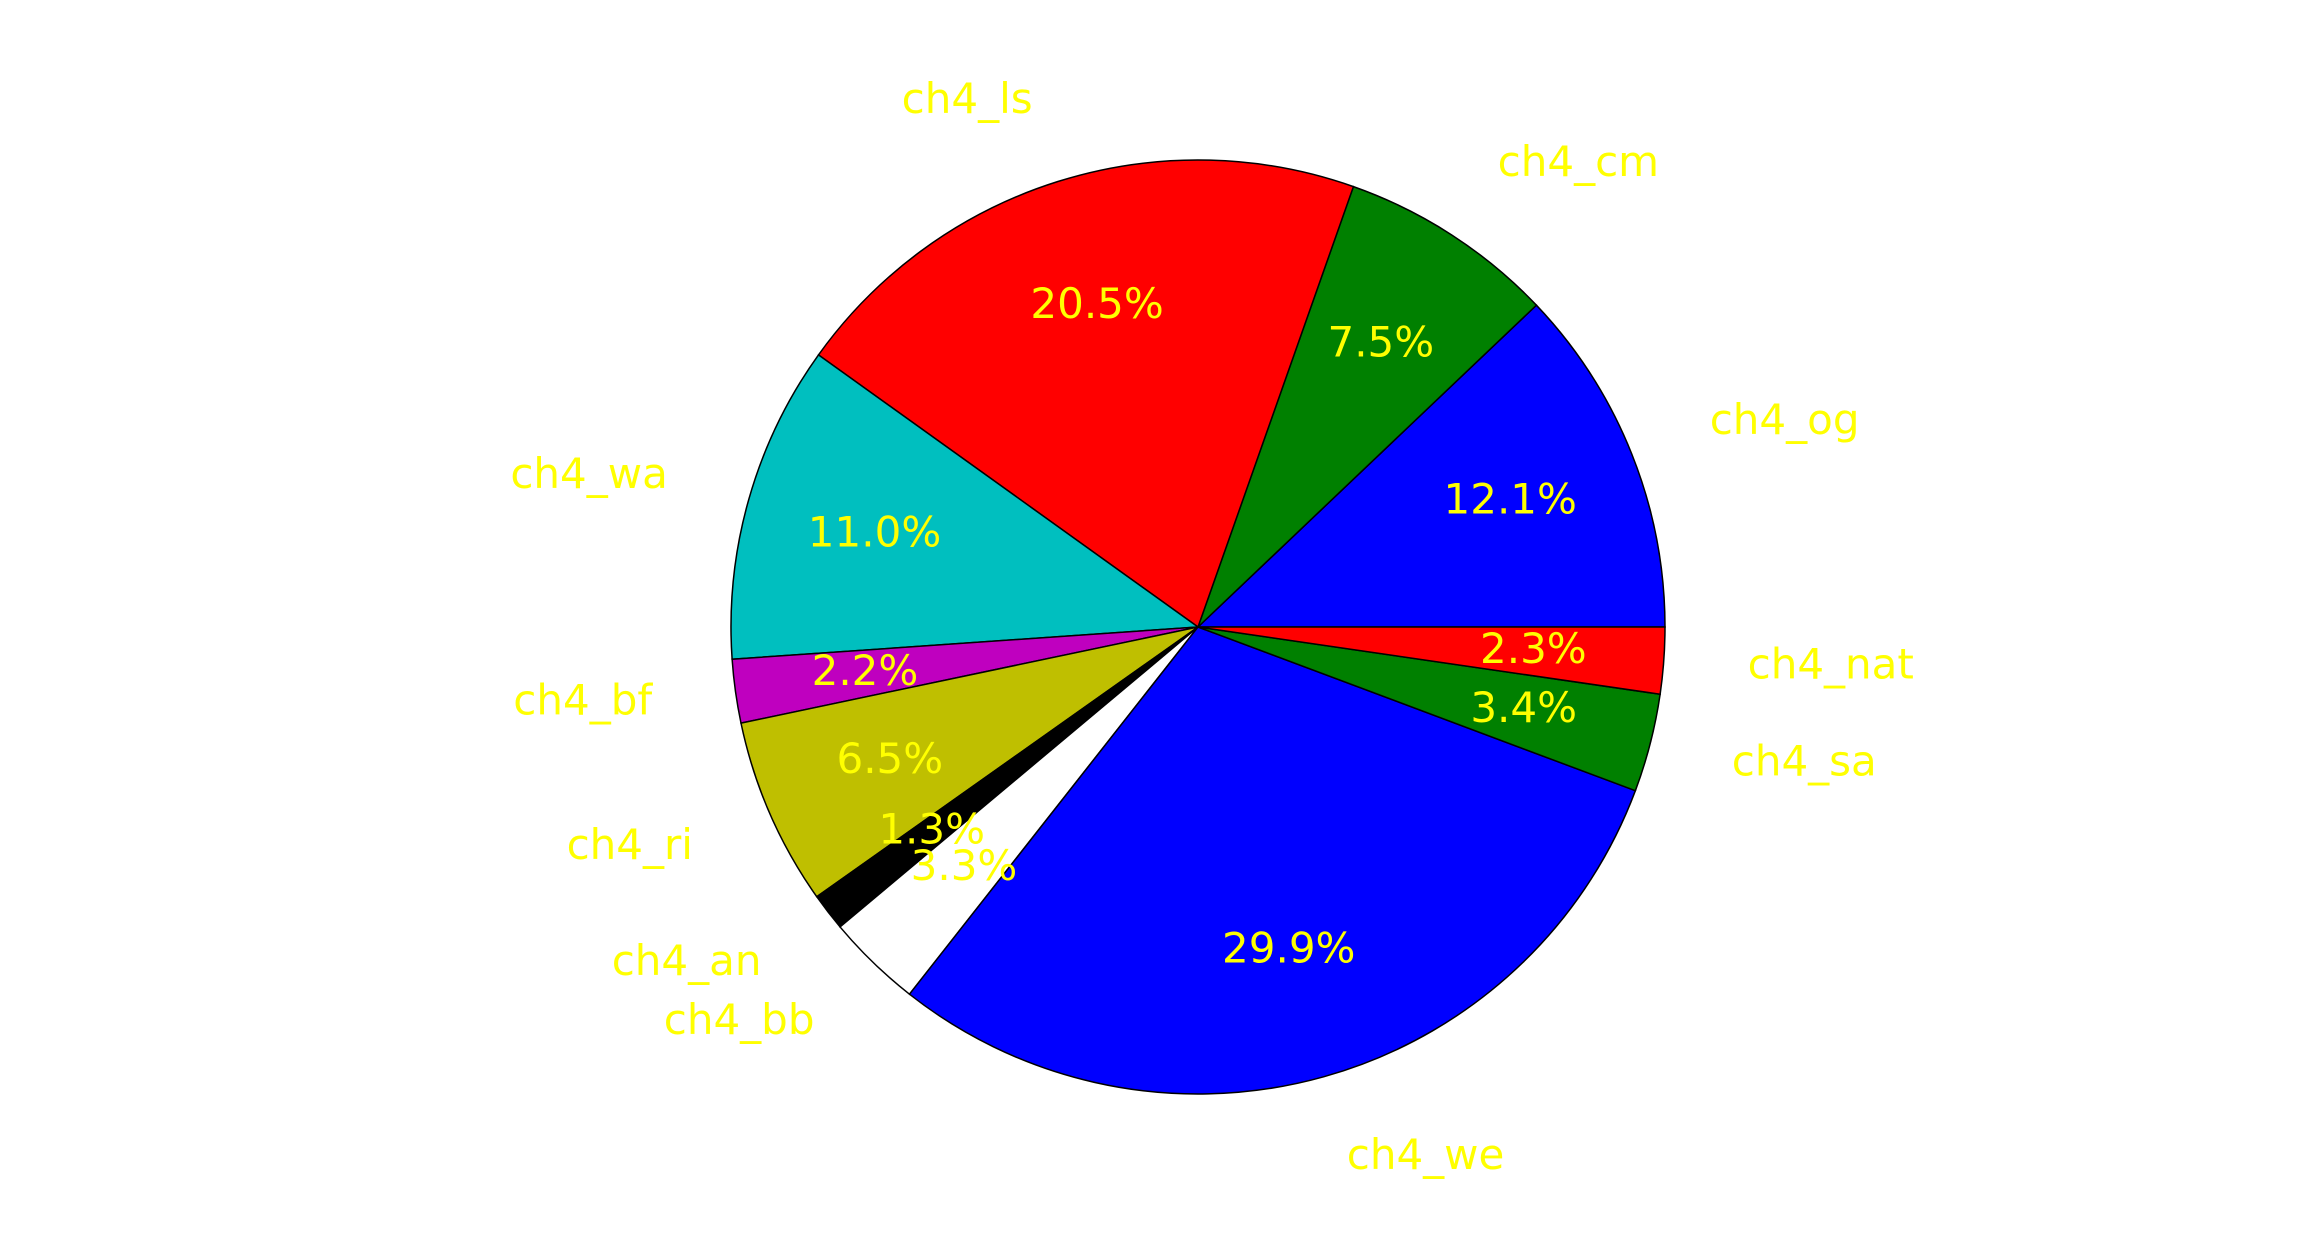 Image resolution: width=2318 pixels, height=1243 pixels. I want to click on slice-label-ch4-ls: ch4_ls, so click(967, 98).